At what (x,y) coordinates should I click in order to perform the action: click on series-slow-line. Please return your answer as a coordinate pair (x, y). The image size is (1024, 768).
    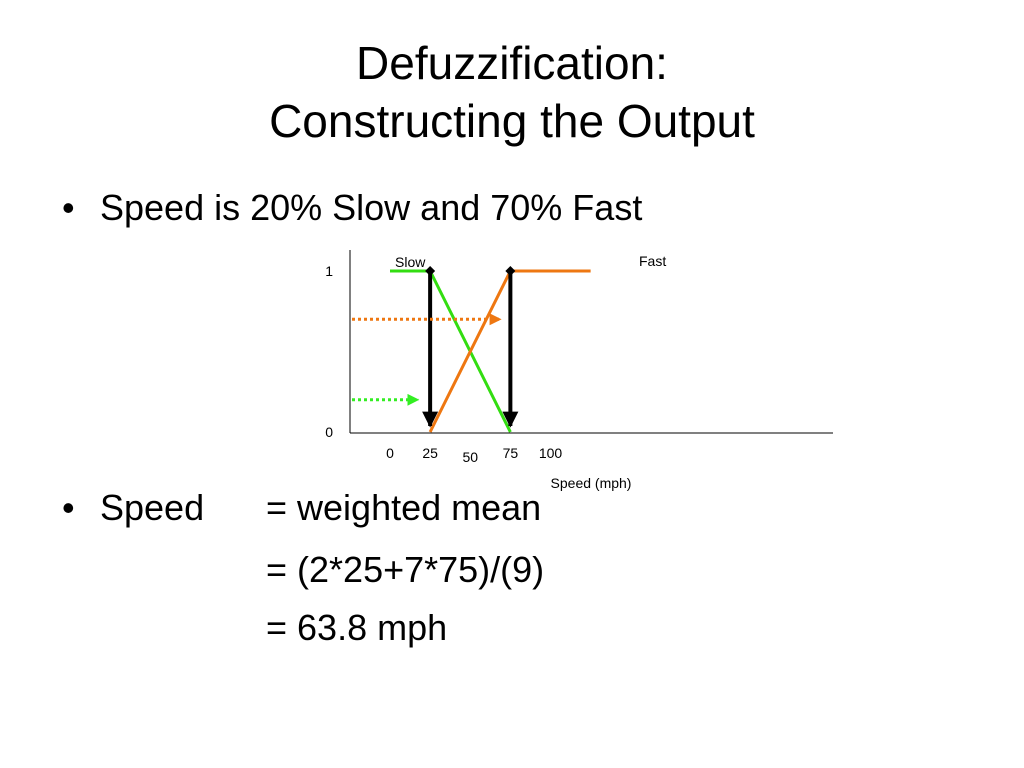
    Looking at the image, I should click on (451, 351).